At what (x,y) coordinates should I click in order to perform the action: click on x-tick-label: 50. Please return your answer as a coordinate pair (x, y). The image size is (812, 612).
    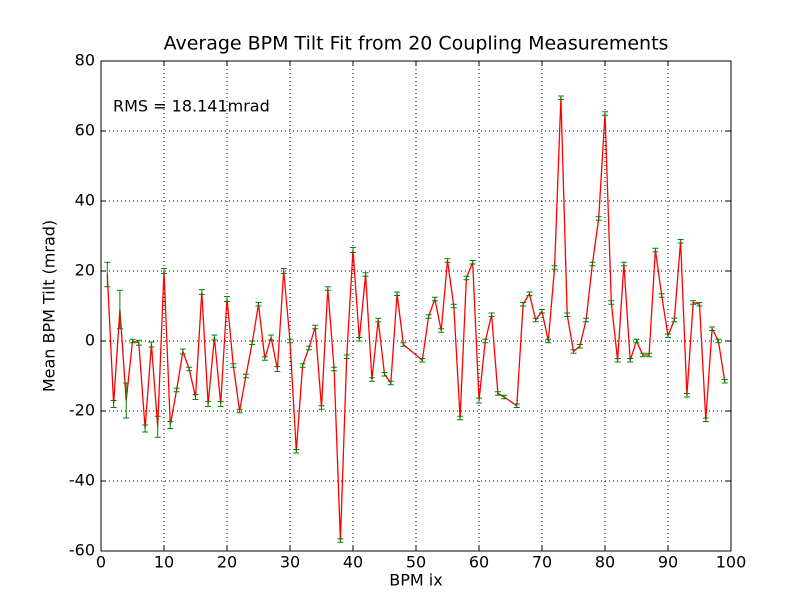
    Looking at the image, I should click on (416, 562).